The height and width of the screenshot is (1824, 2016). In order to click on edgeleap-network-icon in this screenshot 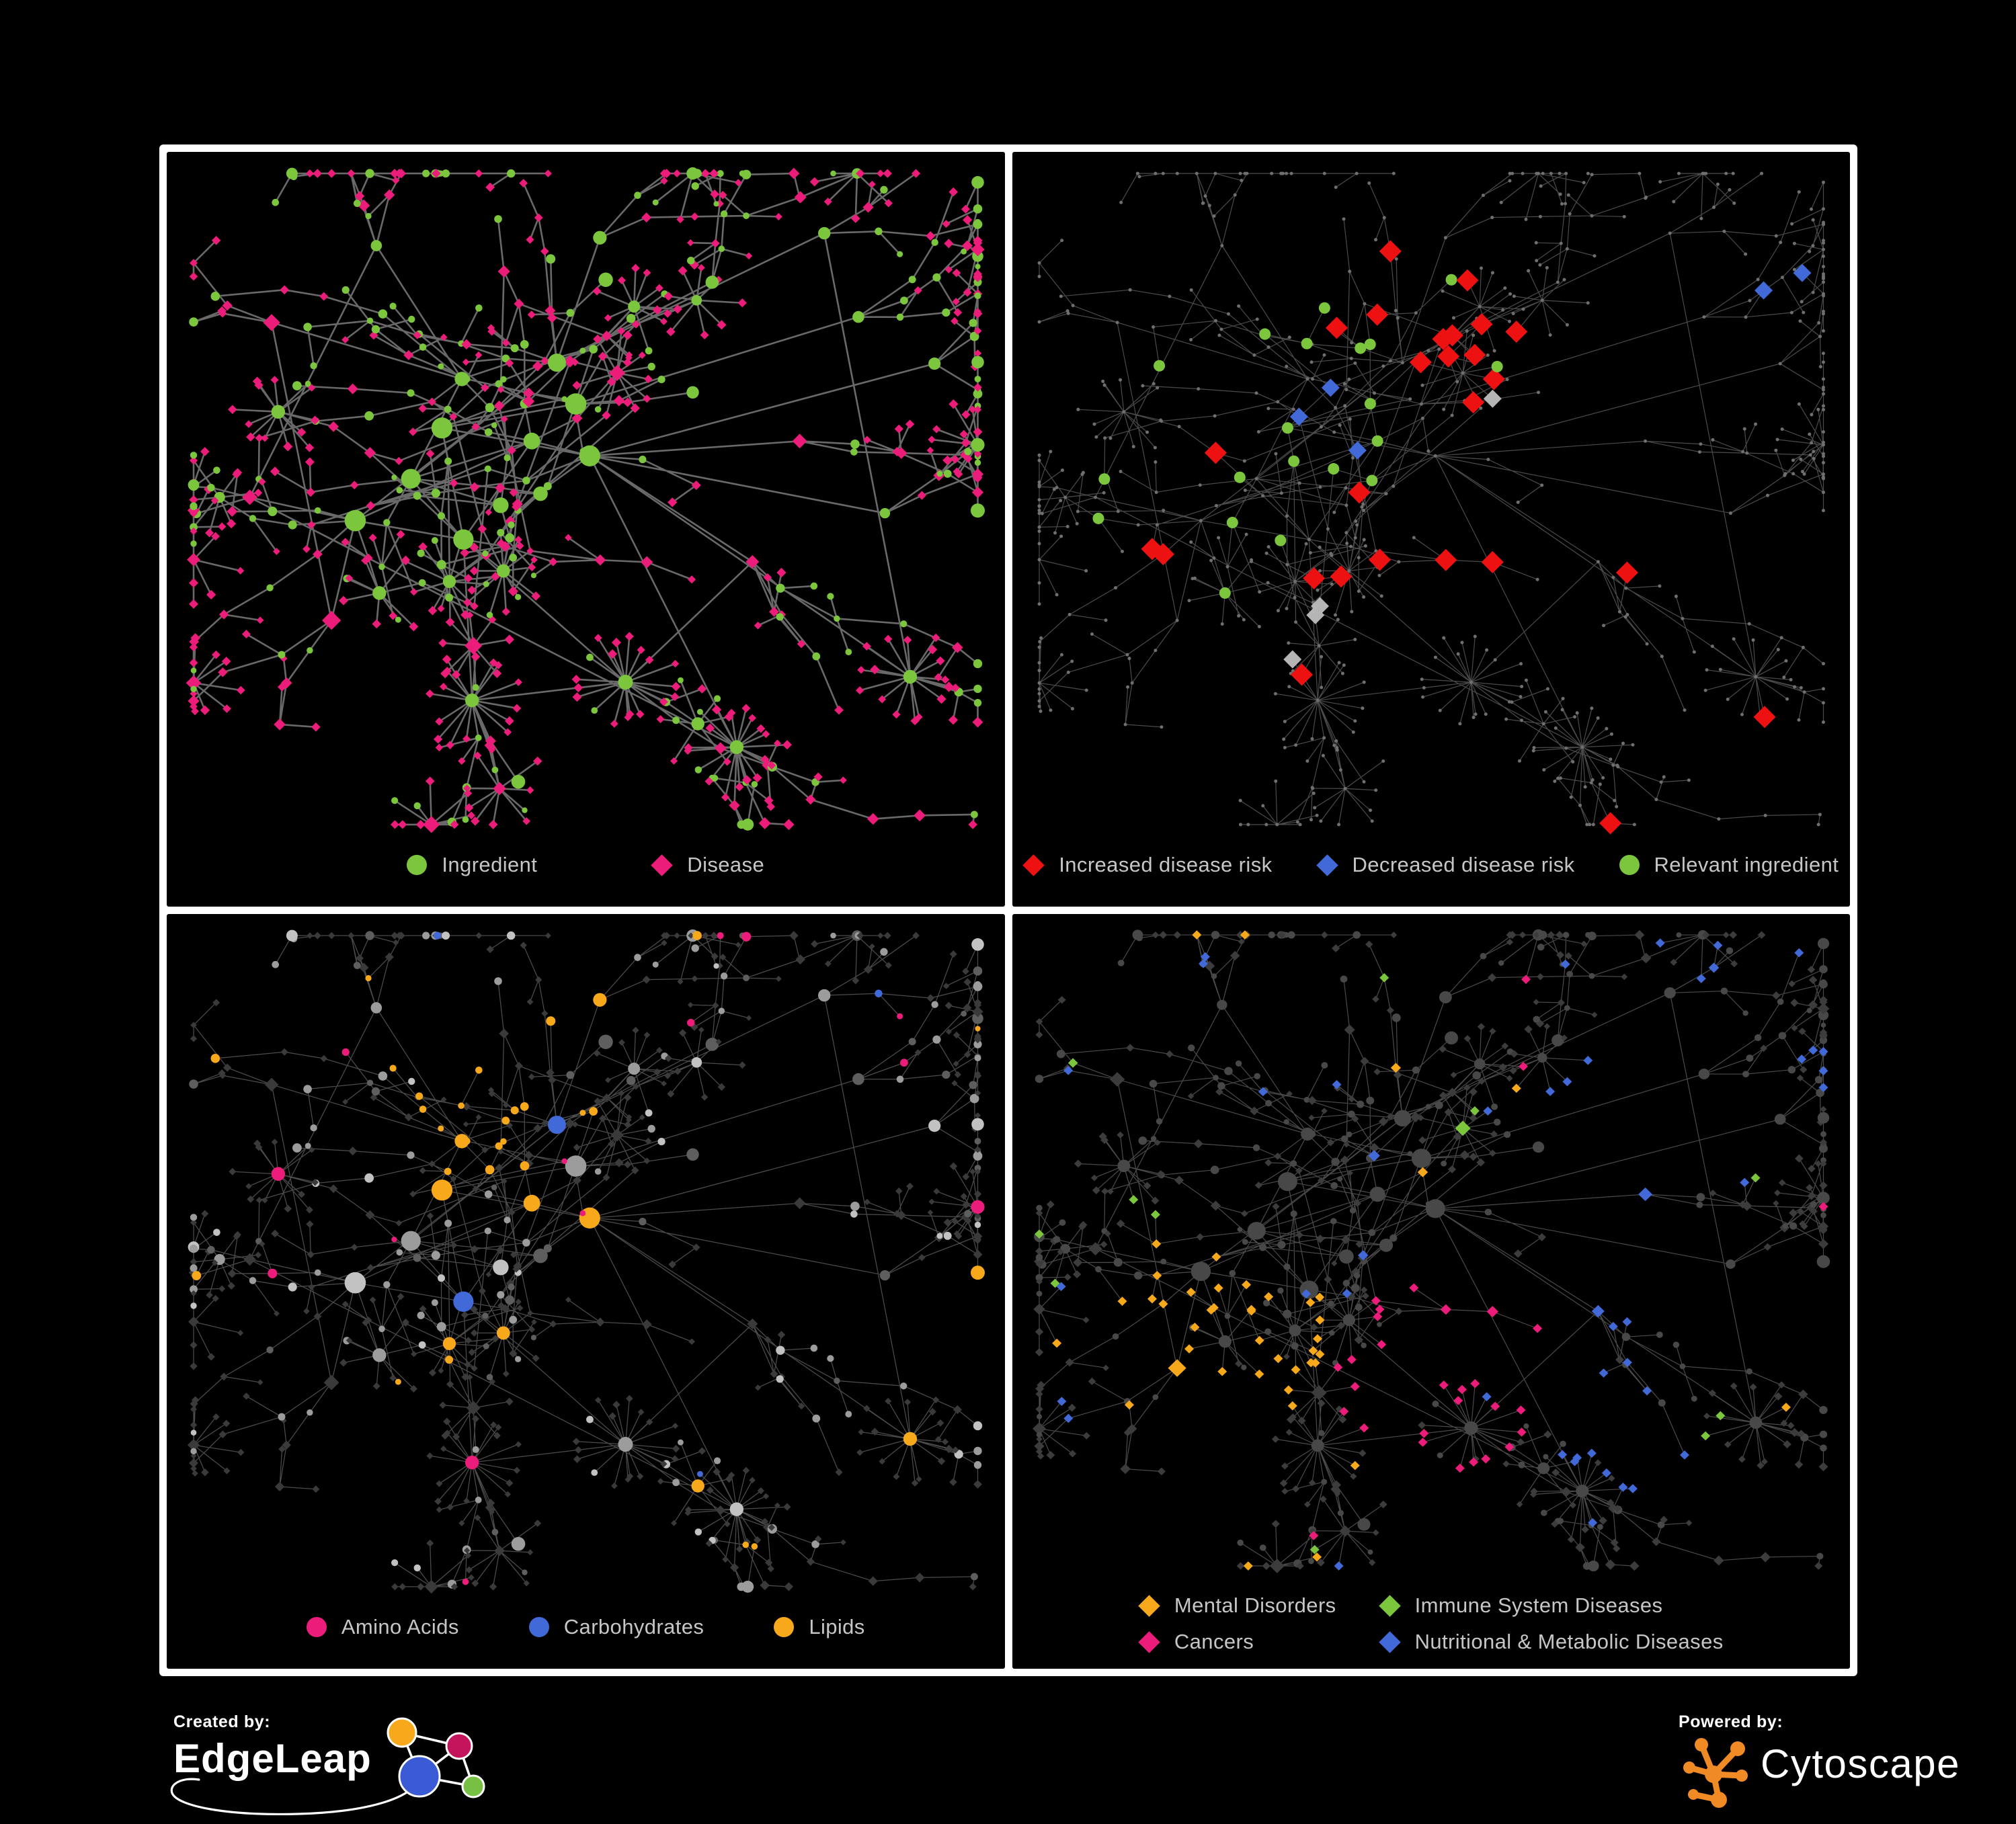, I will do `click(436, 1757)`.